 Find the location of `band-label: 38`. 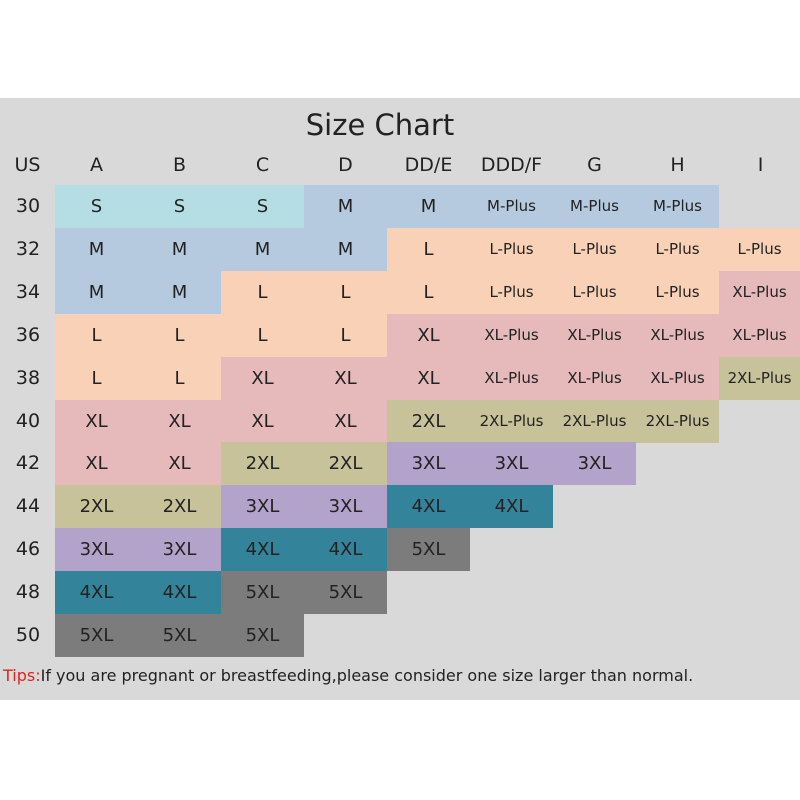

band-label: 38 is located at coordinates (28, 377).